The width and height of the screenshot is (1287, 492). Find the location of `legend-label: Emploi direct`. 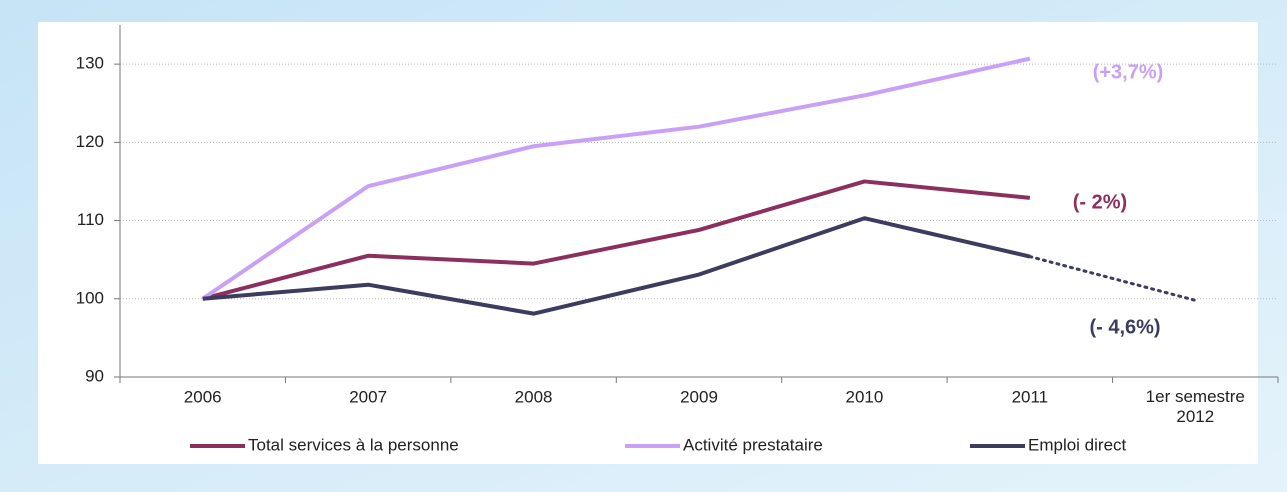

legend-label: Emploi direct is located at coordinates (1077, 444).